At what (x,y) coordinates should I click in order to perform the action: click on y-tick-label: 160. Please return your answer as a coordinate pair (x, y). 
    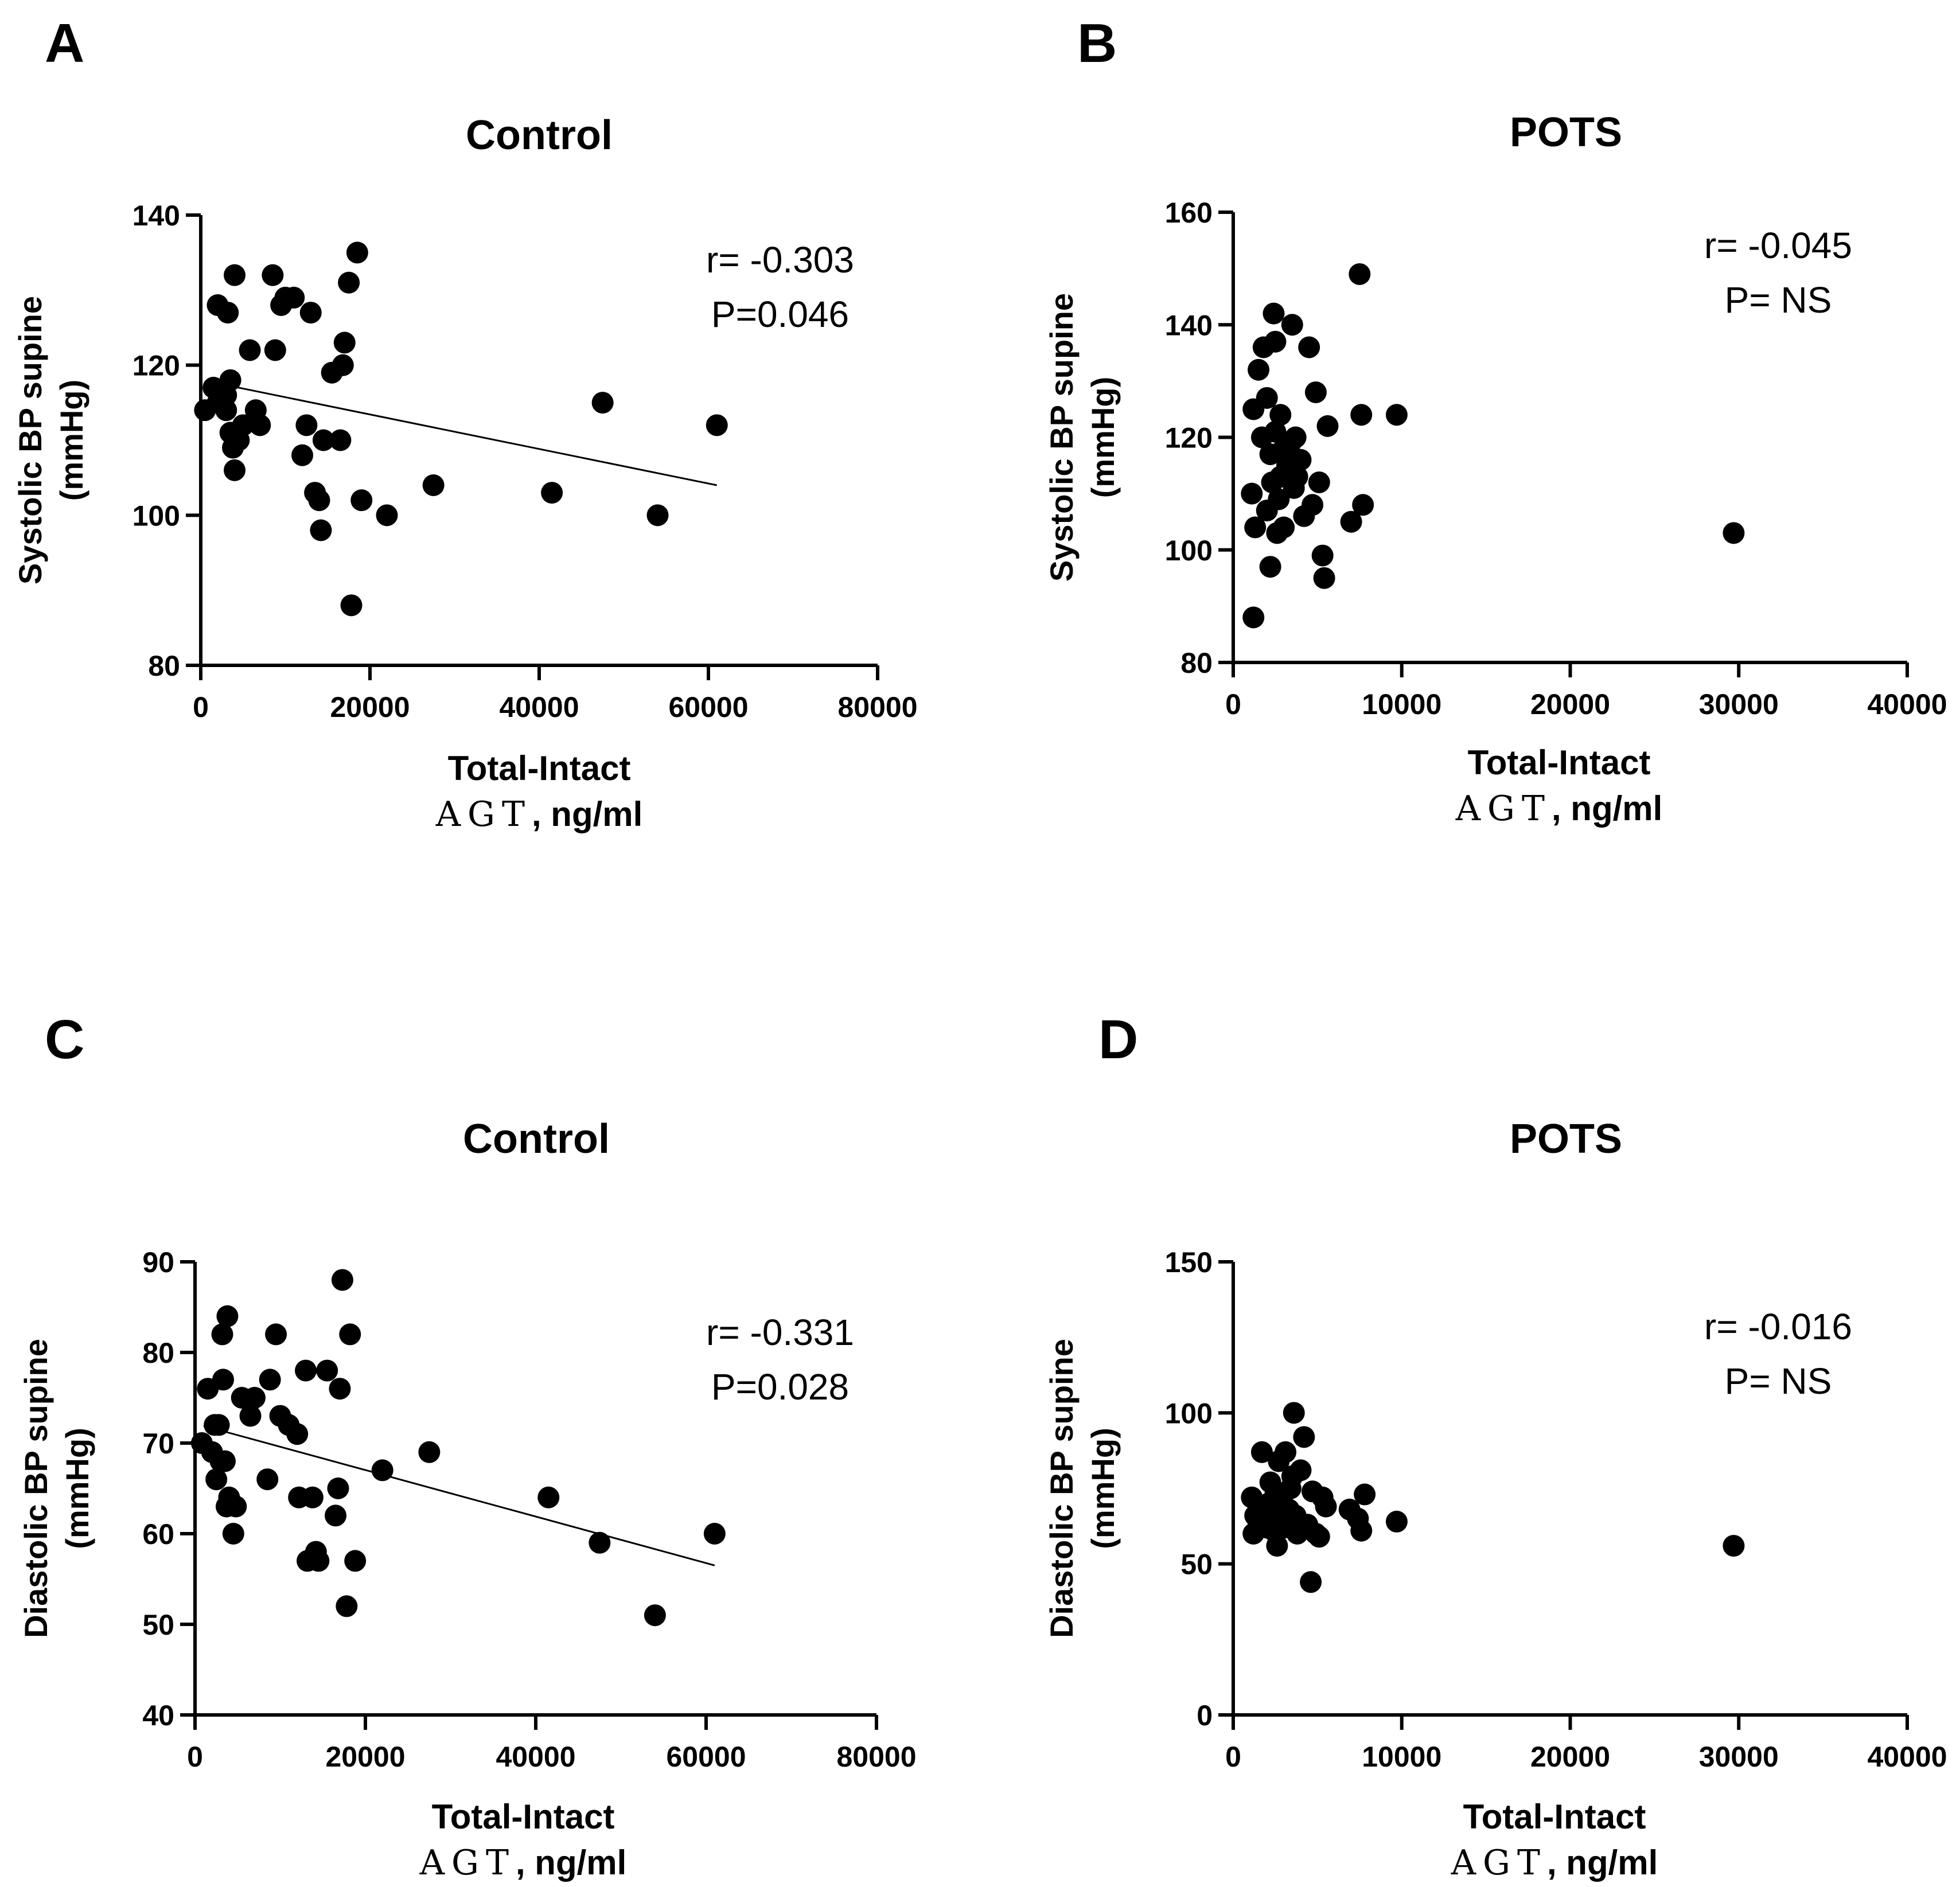
    Looking at the image, I should click on (1189, 213).